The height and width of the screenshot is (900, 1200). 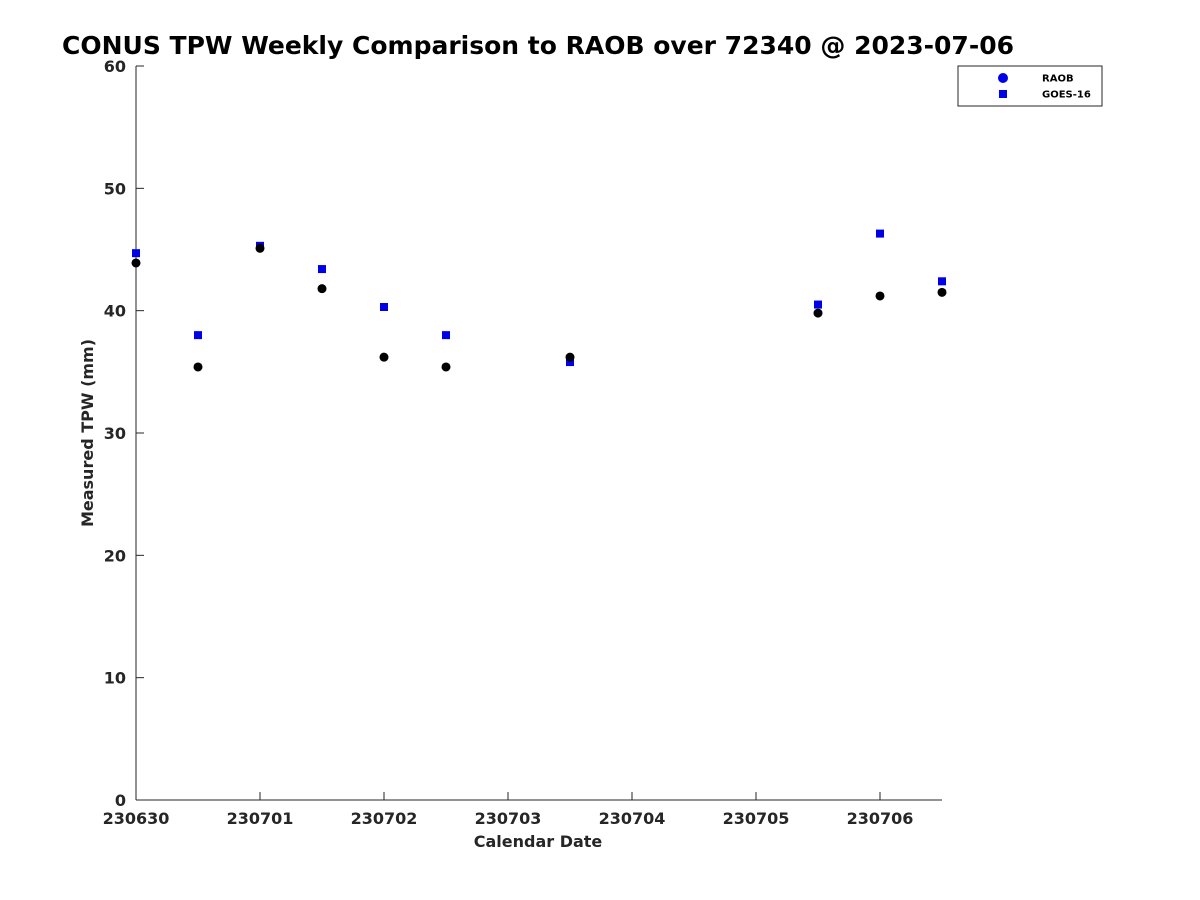 What do you see at coordinates (1003, 94) in the screenshot?
I see `legend-goes16-marker` at bounding box center [1003, 94].